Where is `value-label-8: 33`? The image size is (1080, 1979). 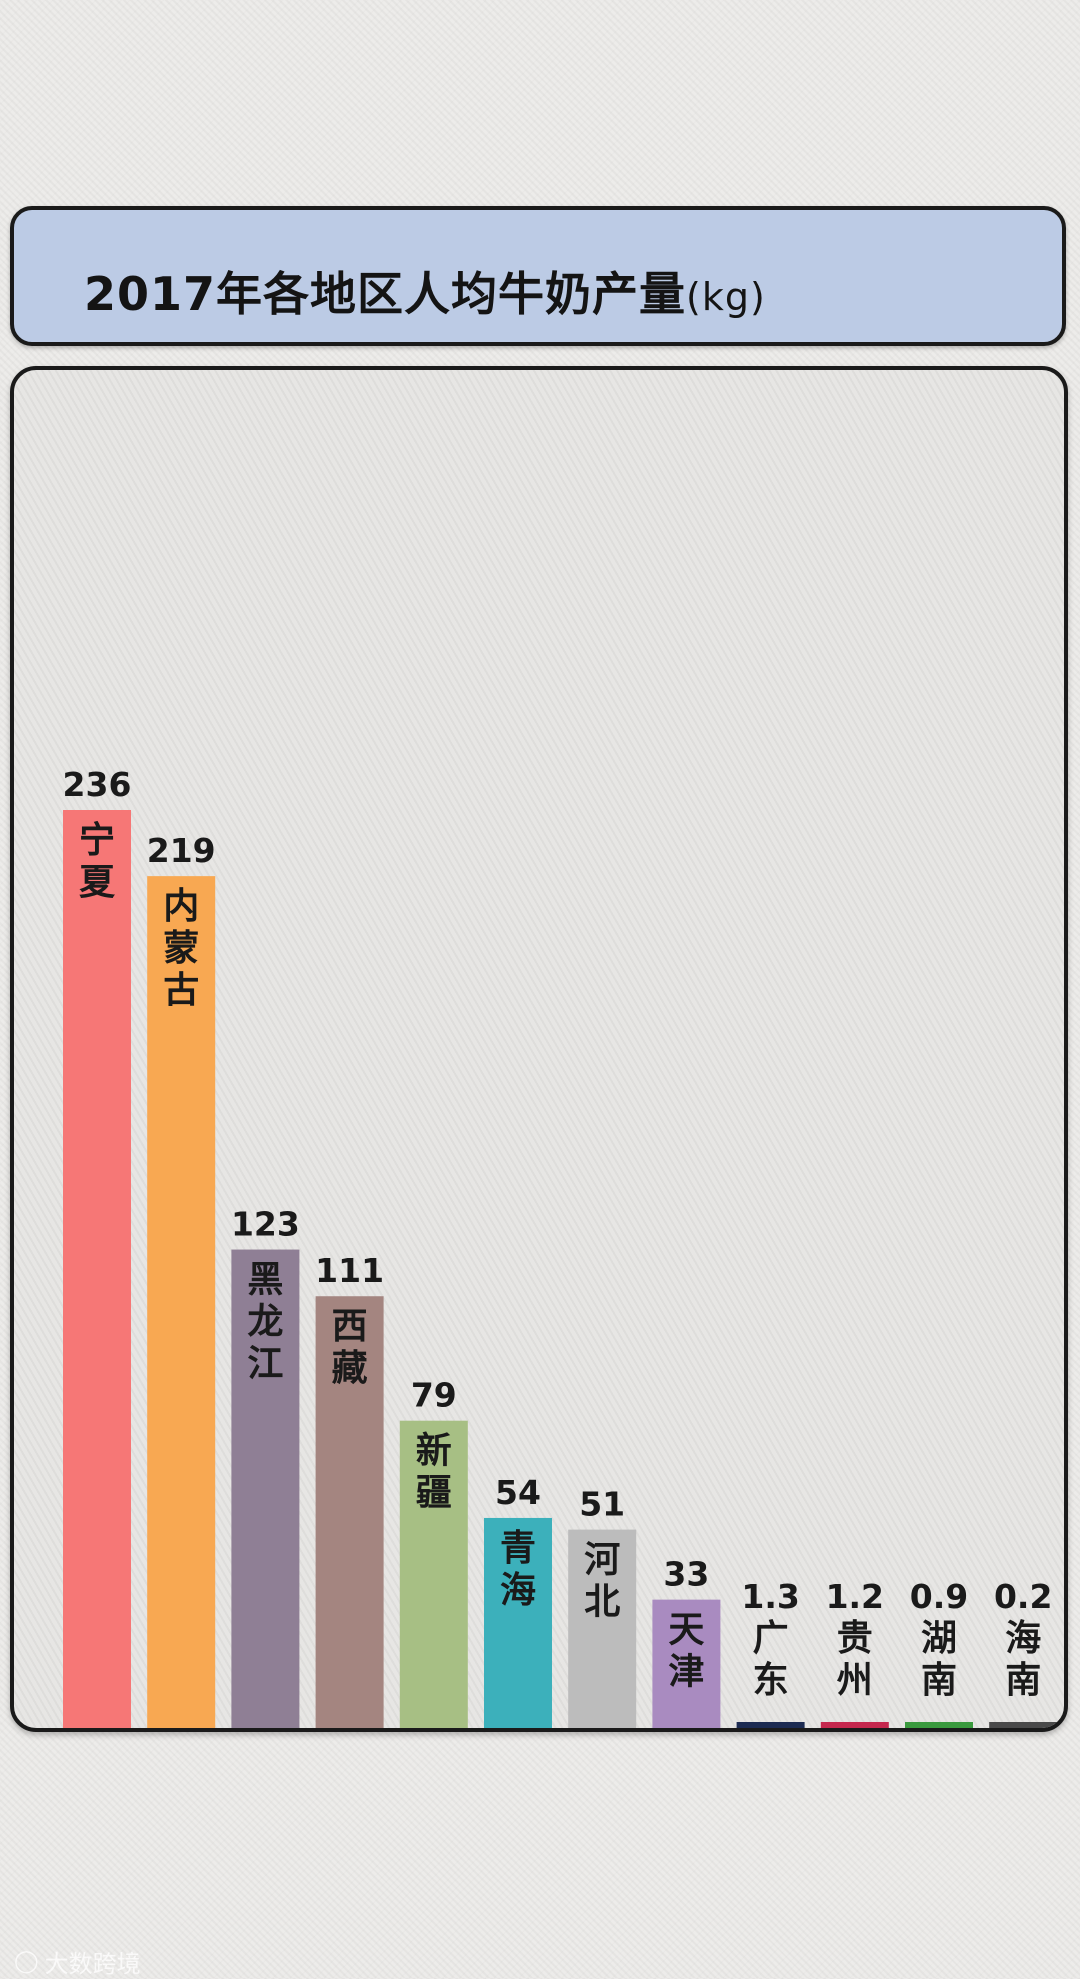
value-label-8: 33 is located at coordinates (686, 1574).